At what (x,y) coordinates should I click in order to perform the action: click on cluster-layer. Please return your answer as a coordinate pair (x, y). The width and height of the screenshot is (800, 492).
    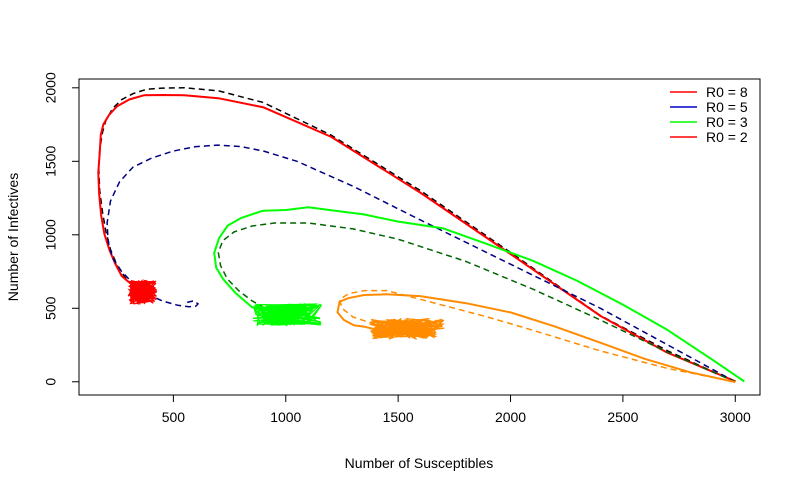
    Looking at the image, I should click on (286, 309).